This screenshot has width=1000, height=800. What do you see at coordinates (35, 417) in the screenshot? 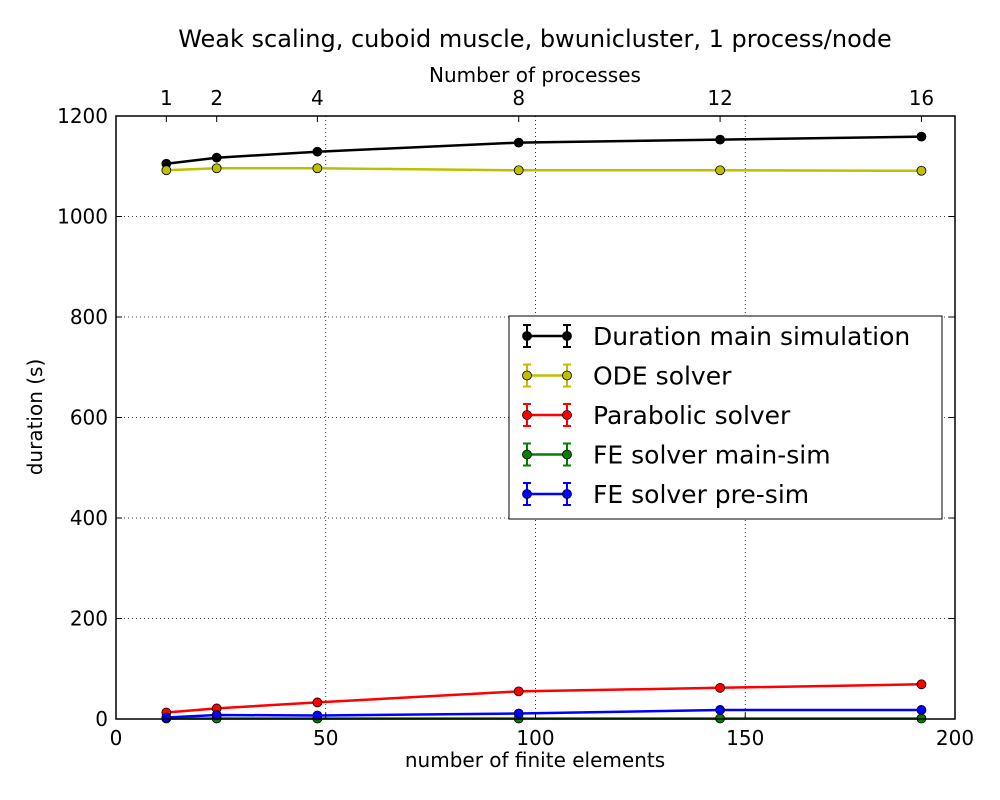
I see `y-axis-label: duration (s)` at bounding box center [35, 417].